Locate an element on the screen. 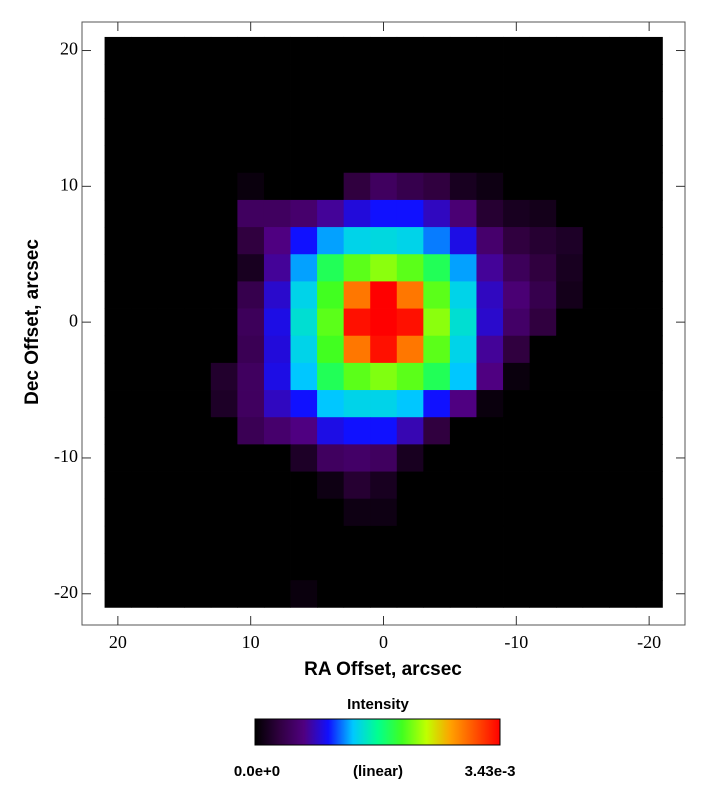 This screenshot has width=718, height=790. y-tick-label: -10 is located at coordinates (66, 456).